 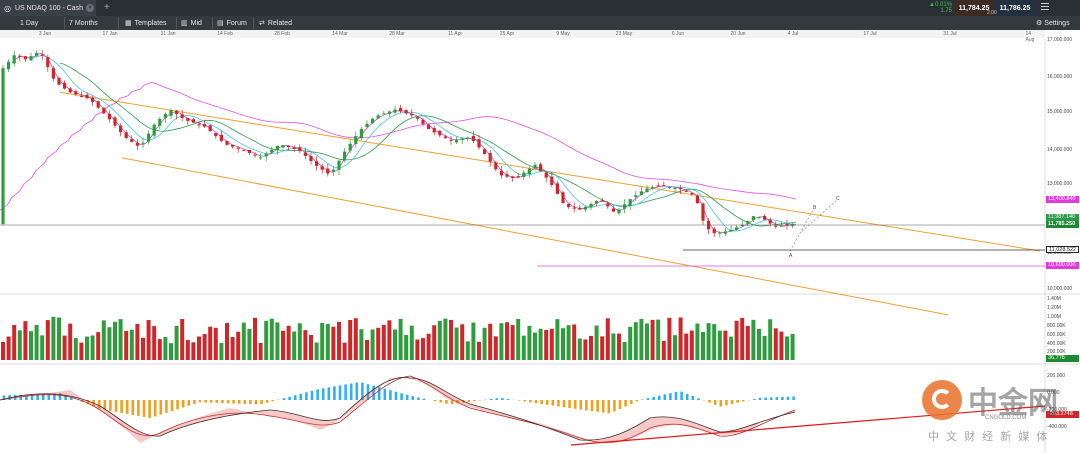 I want to click on spread: 2.00, so click(x=992, y=13).